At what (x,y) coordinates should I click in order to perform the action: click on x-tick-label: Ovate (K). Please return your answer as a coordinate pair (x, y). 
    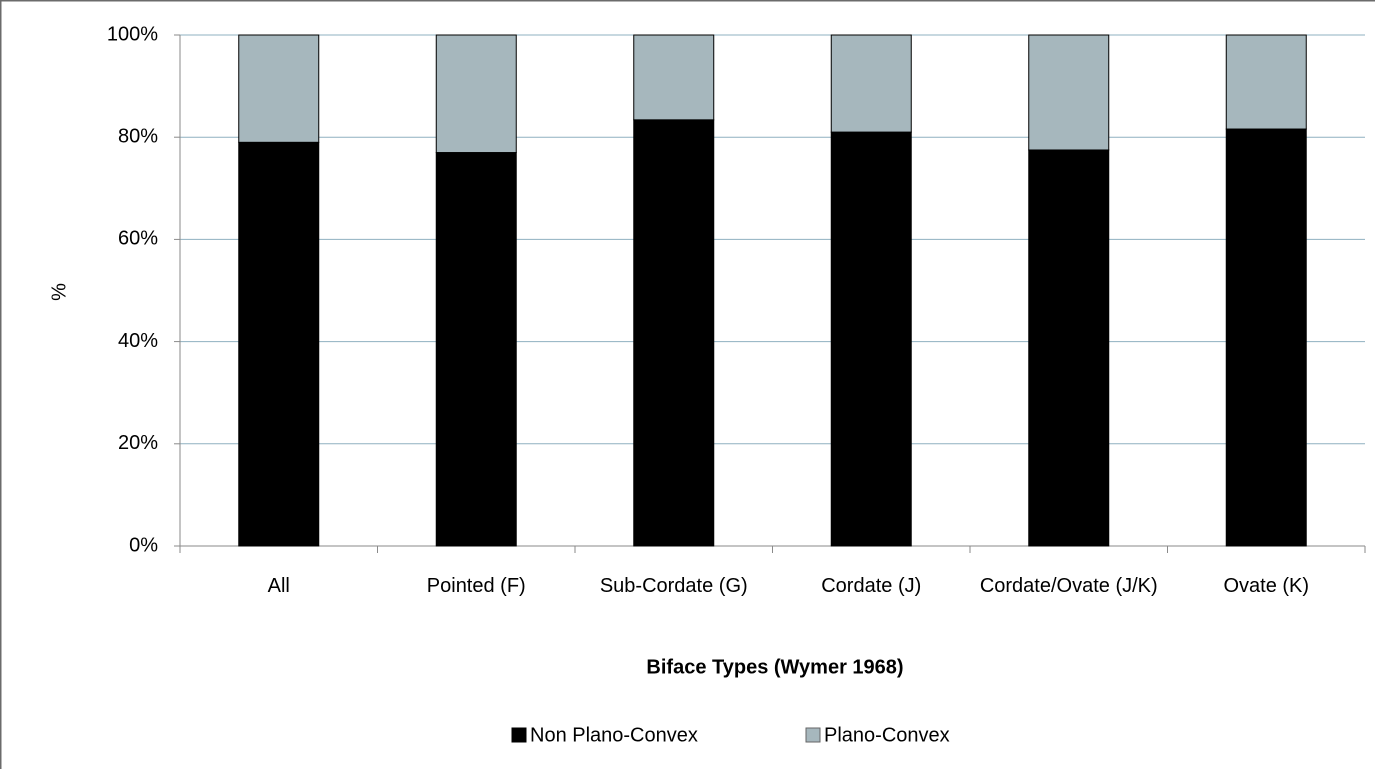
    Looking at the image, I should click on (1266, 586).